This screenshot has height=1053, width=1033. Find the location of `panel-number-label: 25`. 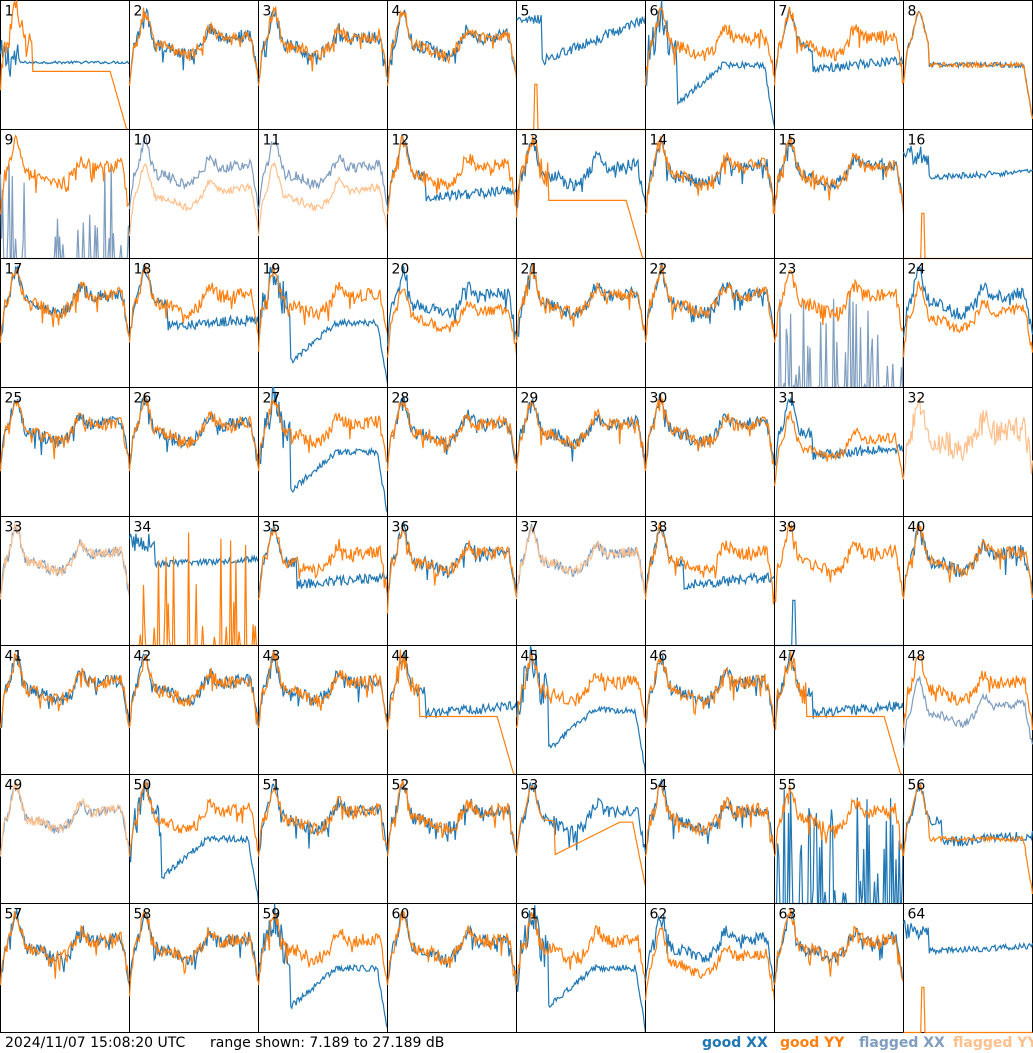

panel-number-label: 25 is located at coordinates (14, 399).